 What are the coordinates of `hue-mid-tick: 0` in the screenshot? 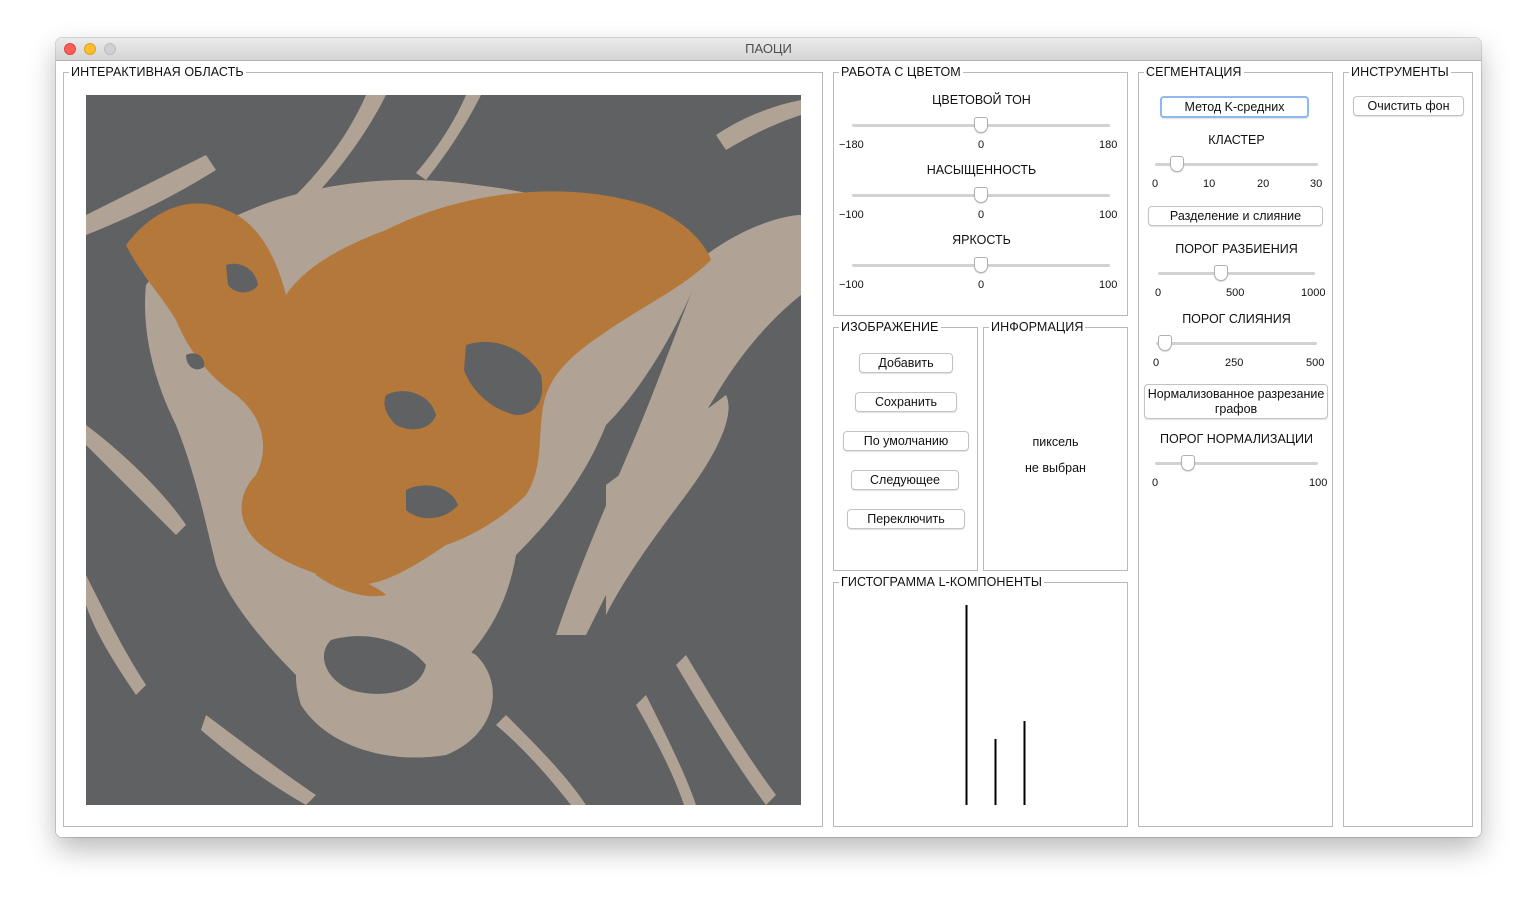 It's located at (981, 145).